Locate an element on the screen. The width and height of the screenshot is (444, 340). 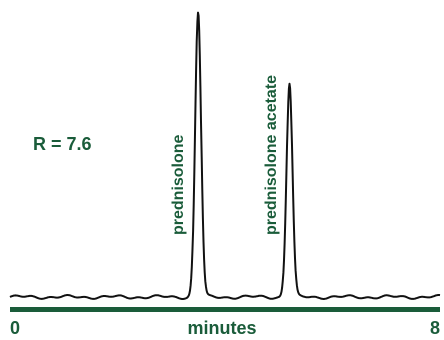
x-tick-label-8: 8 is located at coordinates (435, 328).